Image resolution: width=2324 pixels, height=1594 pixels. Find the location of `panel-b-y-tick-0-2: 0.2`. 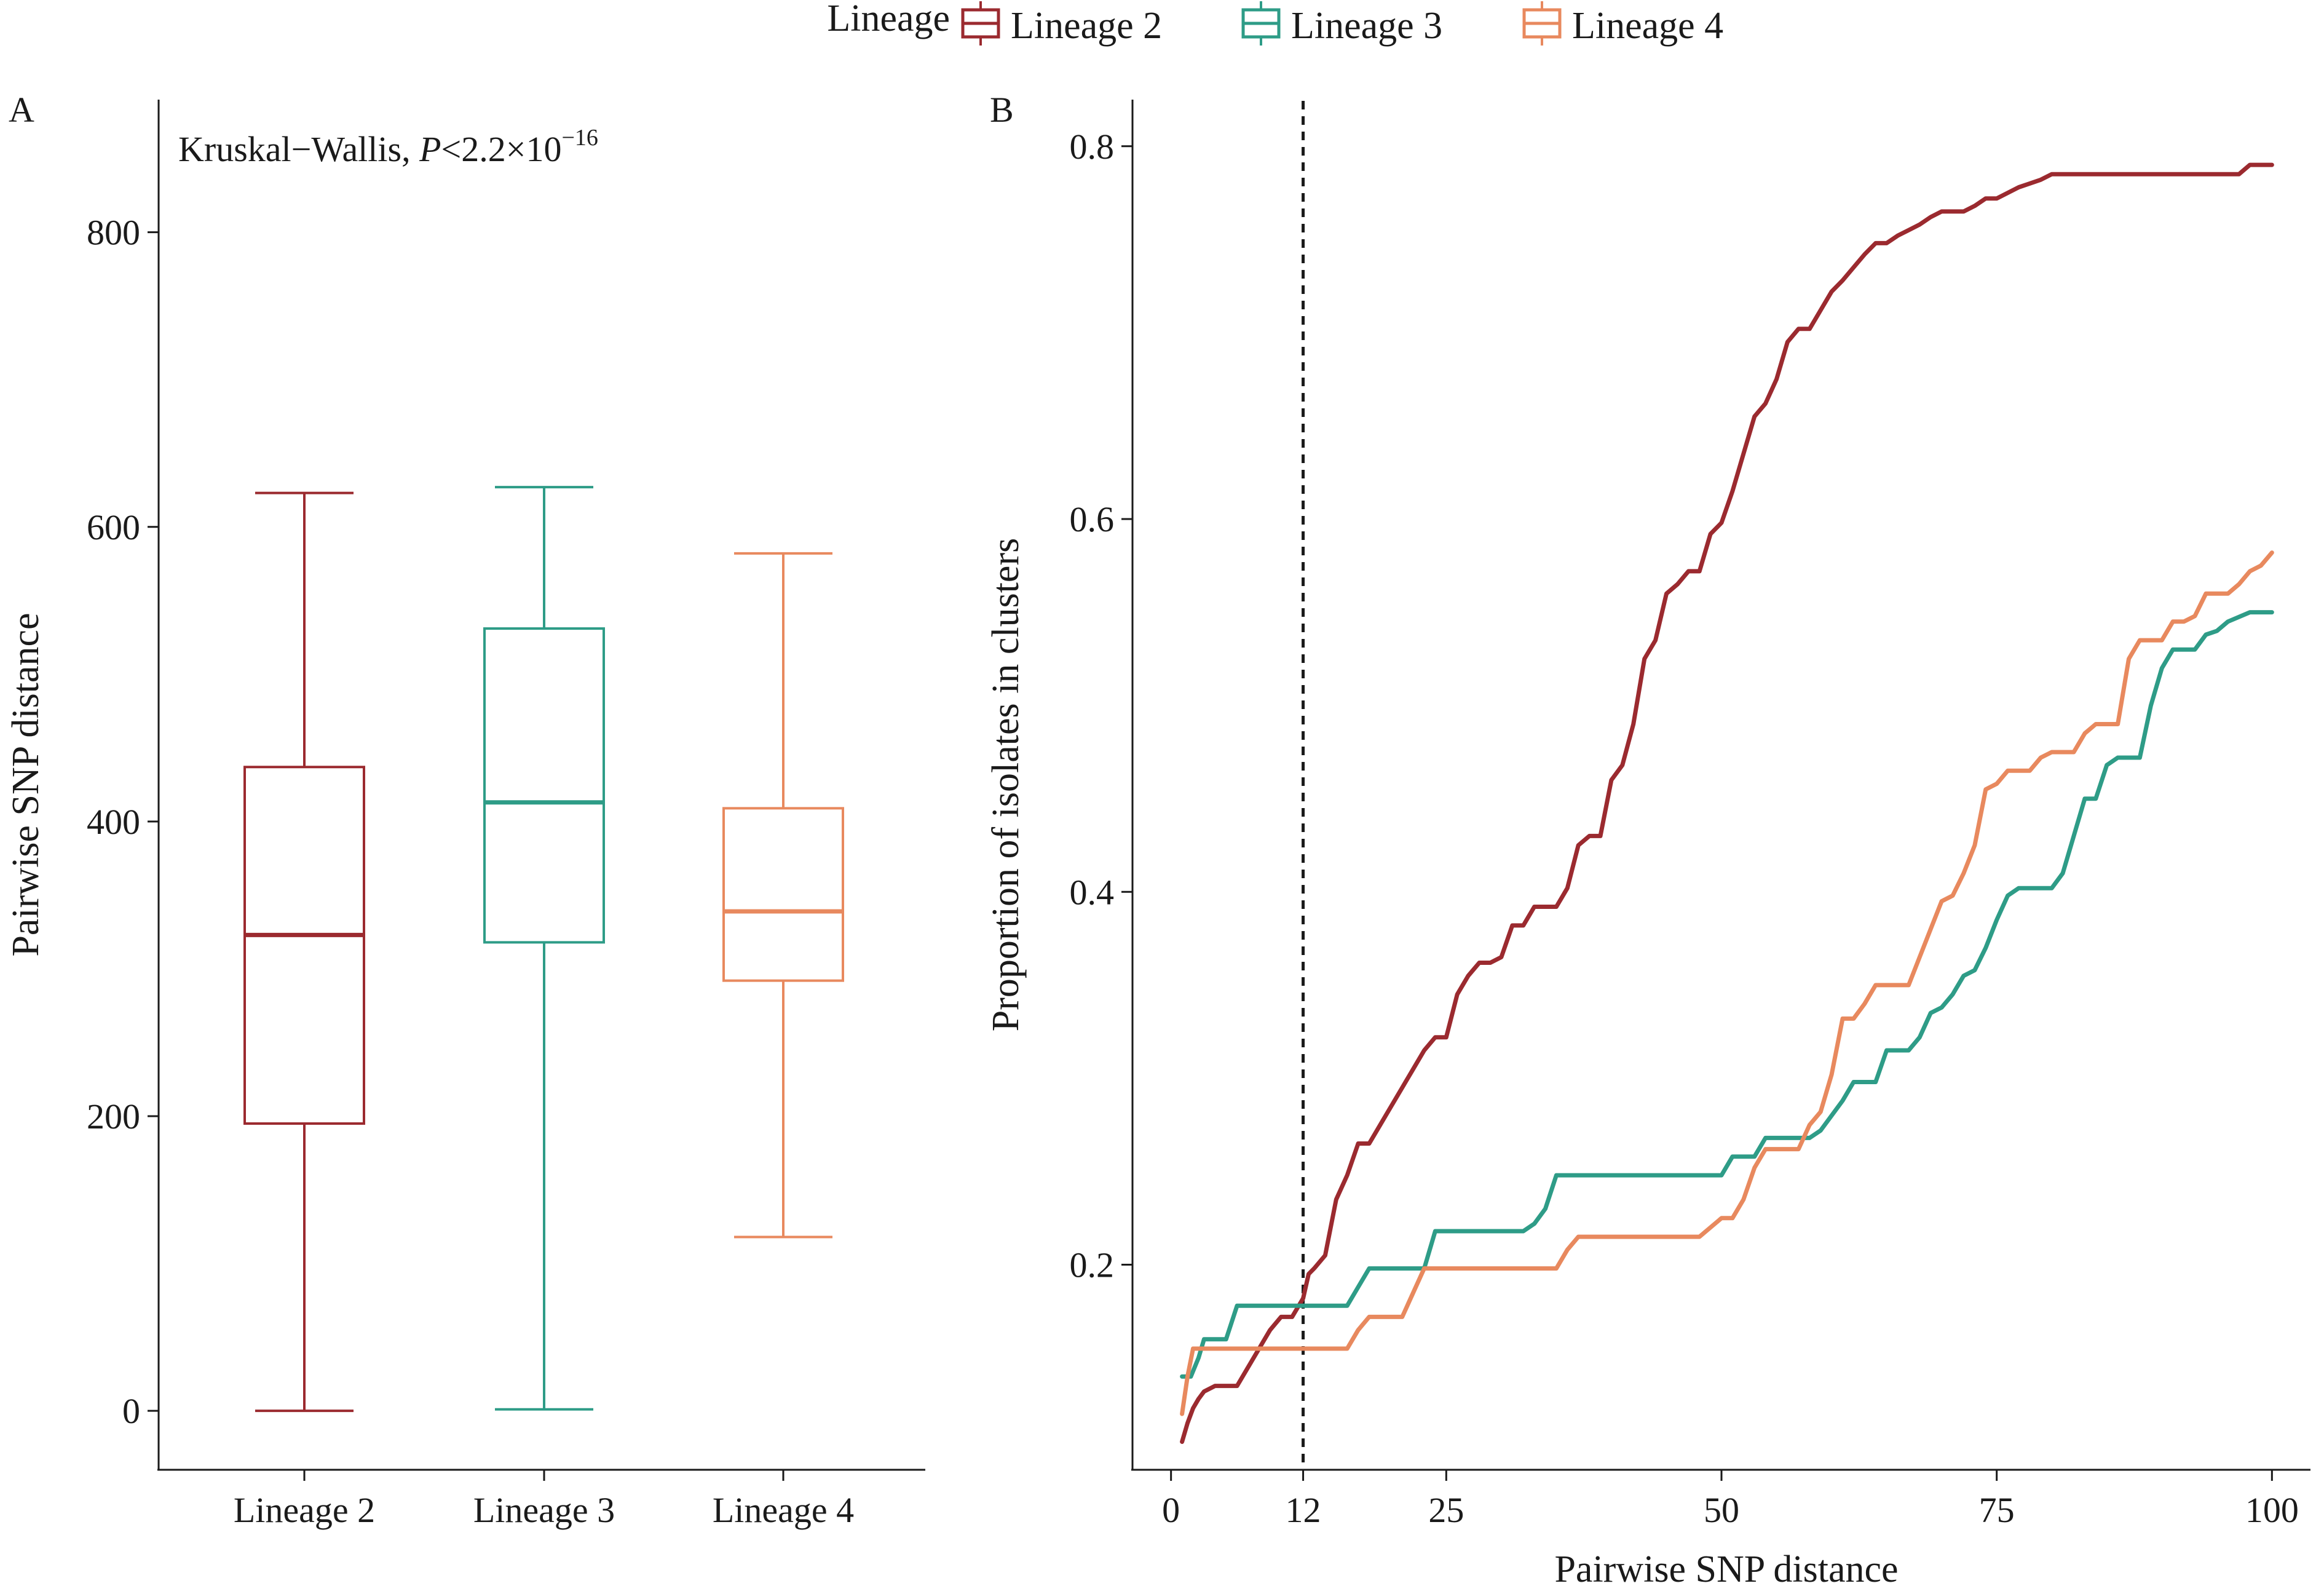

panel-b-y-tick-0-2: 0.2 is located at coordinates (1101, 1265).